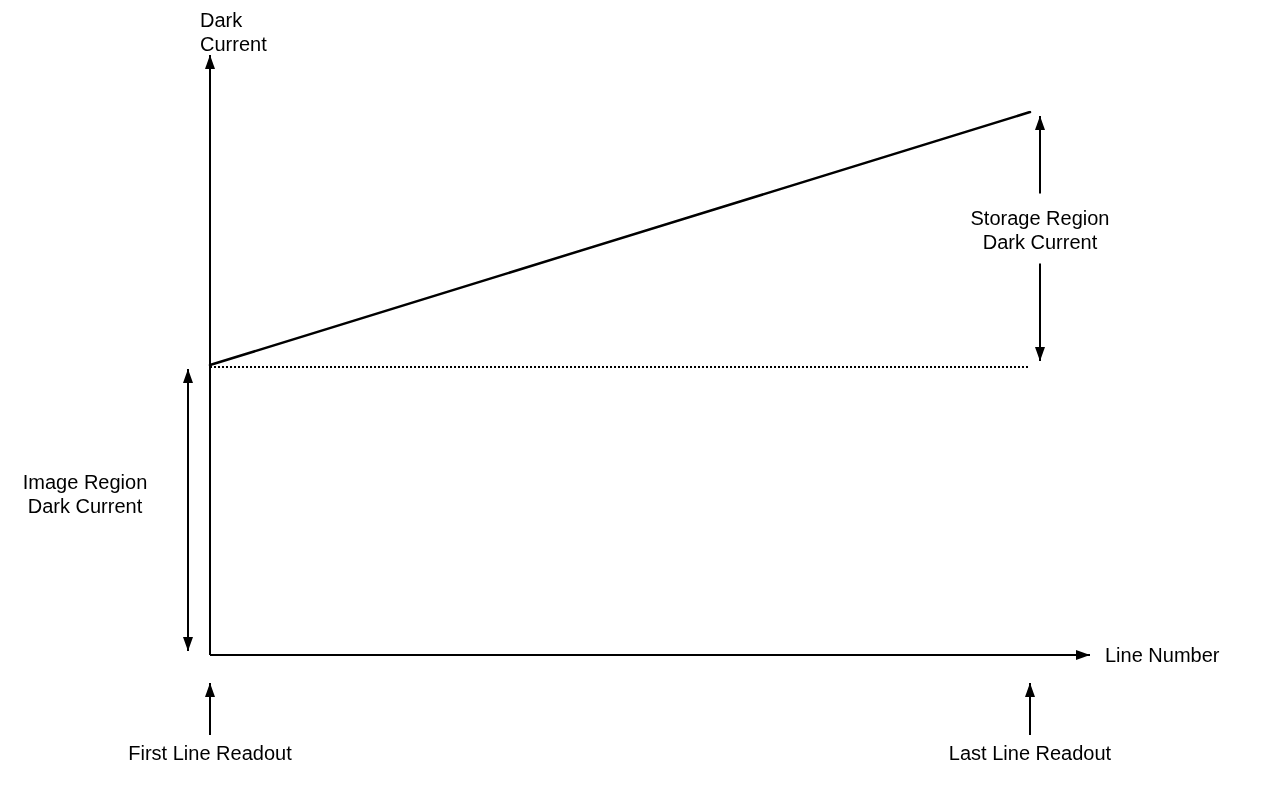 The image size is (1273, 800). What do you see at coordinates (85, 494) in the screenshot?
I see `annotation: Image Region Dark Current` at bounding box center [85, 494].